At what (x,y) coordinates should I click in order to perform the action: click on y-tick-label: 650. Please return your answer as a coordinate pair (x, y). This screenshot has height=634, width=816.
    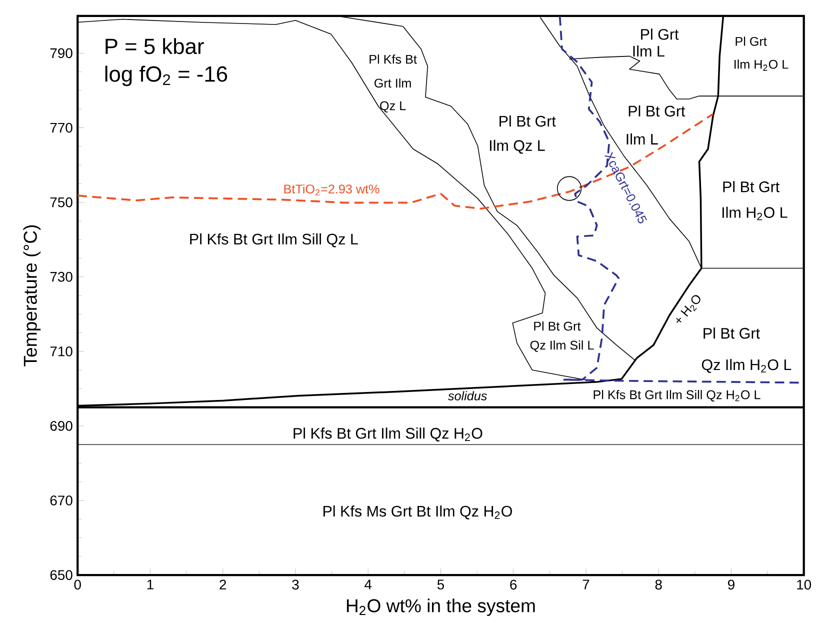
    Looking at the image, I should click on (61, 575).